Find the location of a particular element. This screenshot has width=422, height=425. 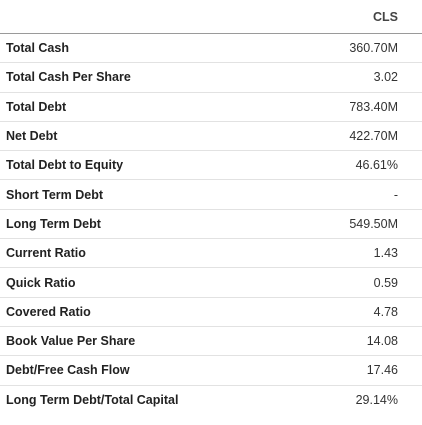

row-label: Total Debt to Equity is located at coordinates (65, 165).